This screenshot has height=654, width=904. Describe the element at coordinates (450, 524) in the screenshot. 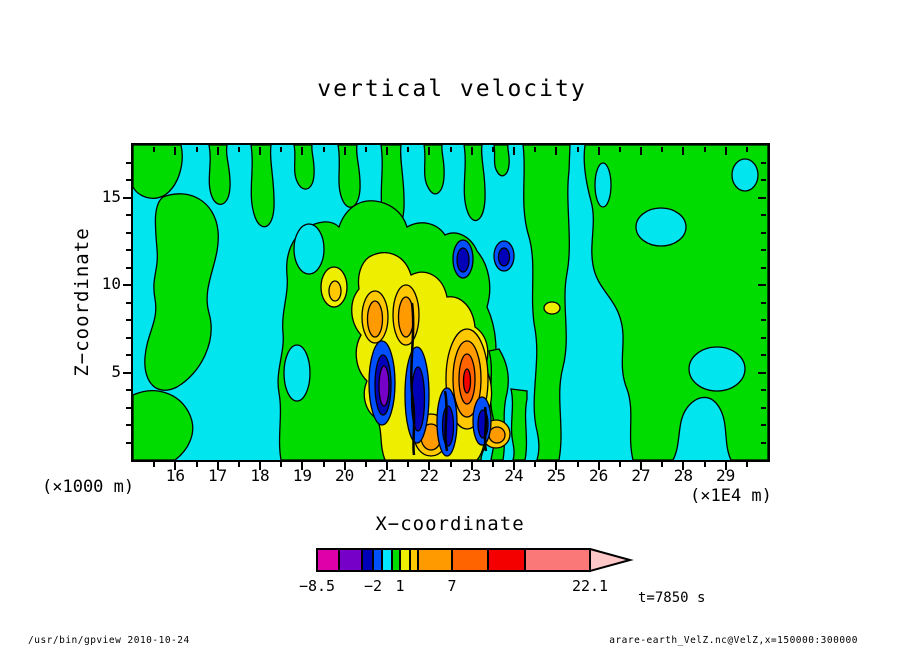

I see `x-axis-title: X−coordinate` at that location.